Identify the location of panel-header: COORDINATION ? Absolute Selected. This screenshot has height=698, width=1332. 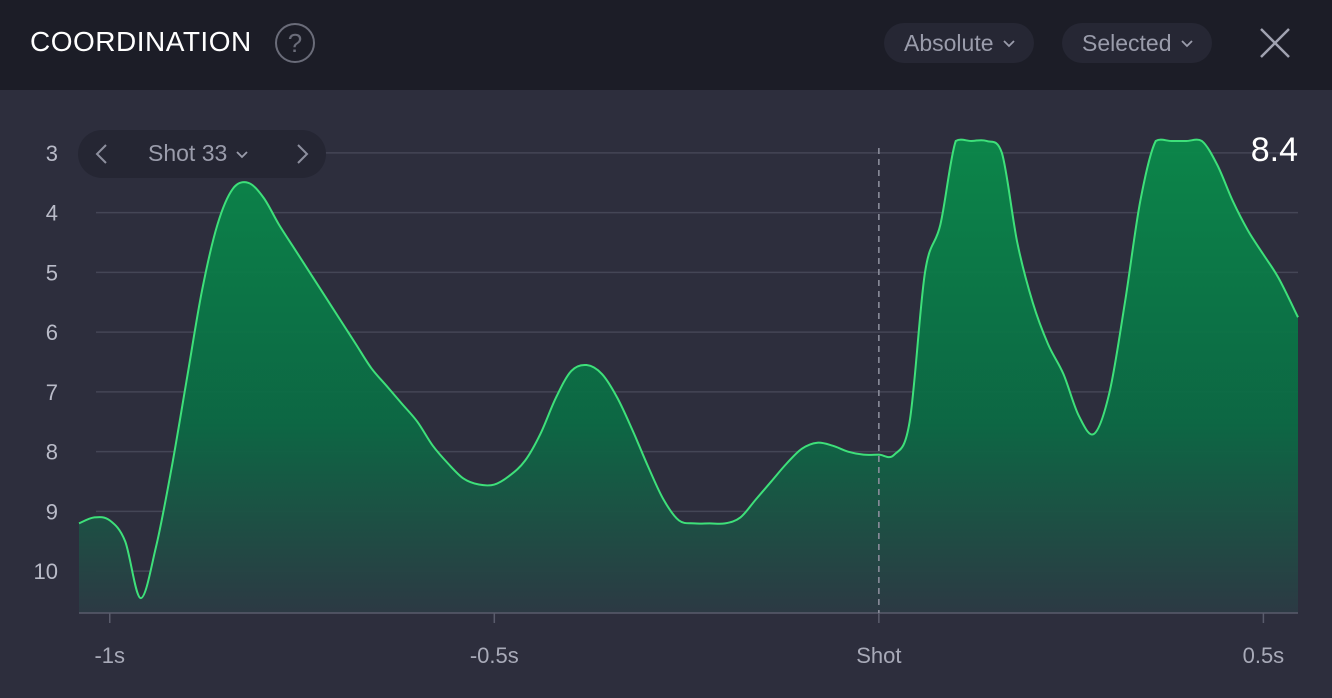
(666, 45).